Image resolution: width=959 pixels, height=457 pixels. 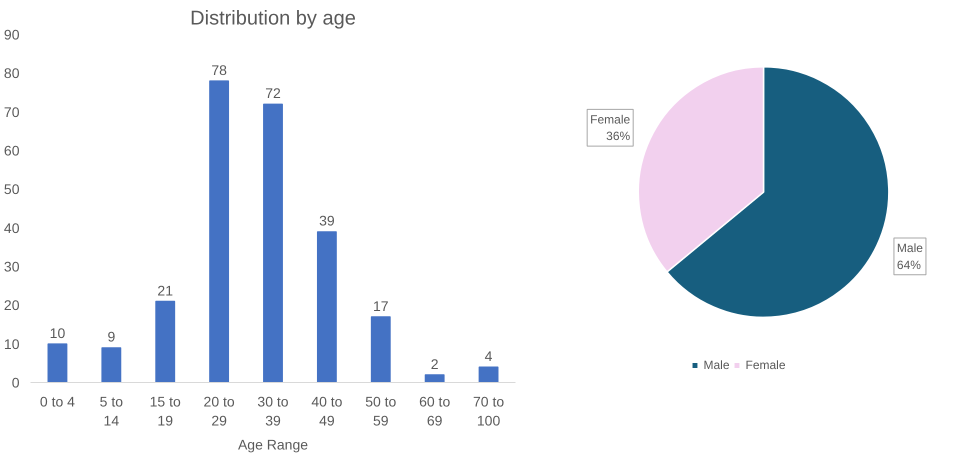 What do you see at coordinates (618, 136) in the screenshot?
I see `data-label: 36%` at bounding box center [618, 136].